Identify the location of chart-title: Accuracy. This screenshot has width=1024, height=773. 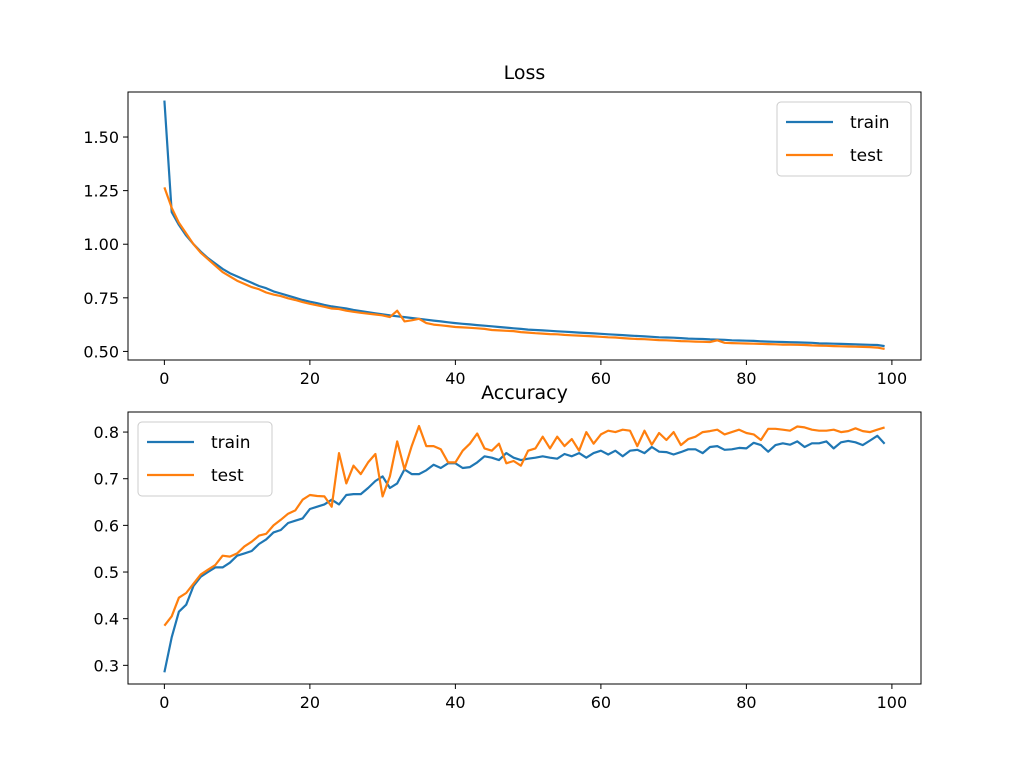
(524, 393).